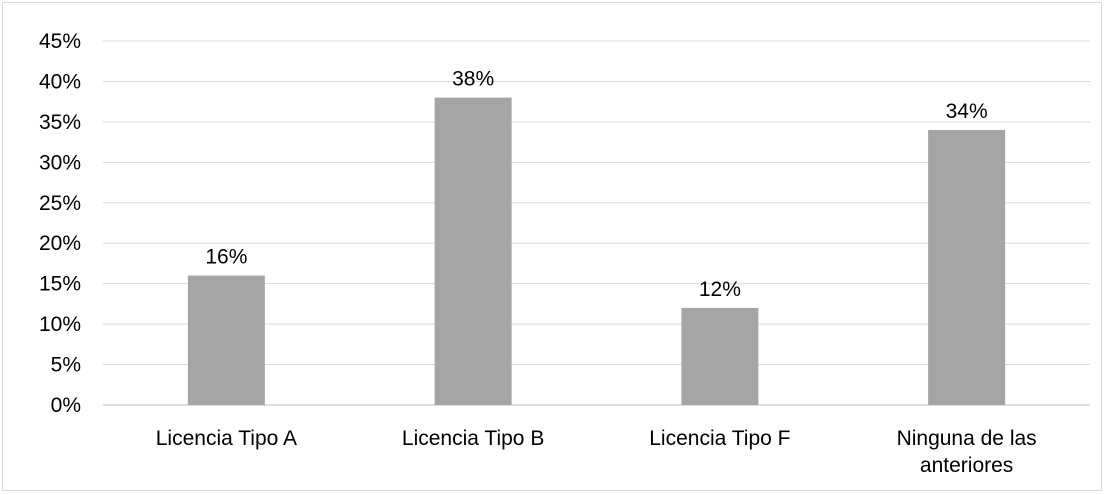 The image size is (1106, 495). I want to click on y-axis: 0% 5% 10% 15% 20% 25% 30% 35% 40% 45%, so click(60, 223).